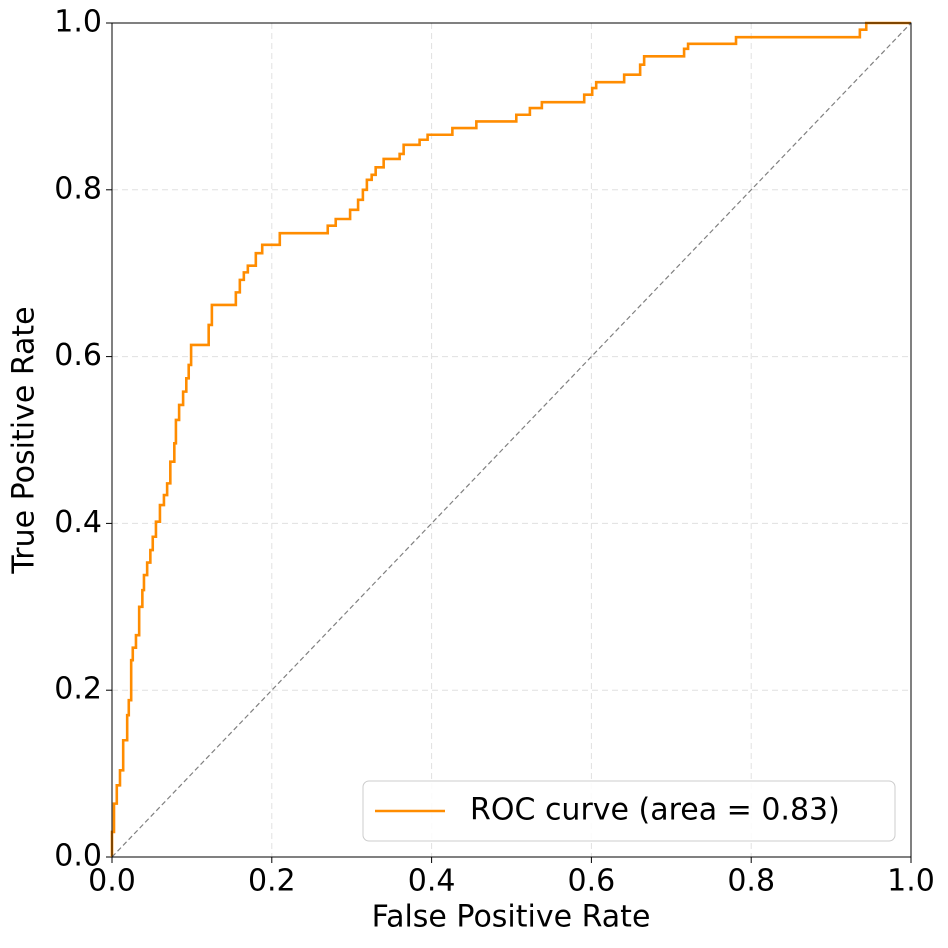 This screenshot has height=948, width=948. What do you see at coordinates (911, 881) in the screenshot?
I see `x-tick-label: 1.0` at bounding box center [911, 881].